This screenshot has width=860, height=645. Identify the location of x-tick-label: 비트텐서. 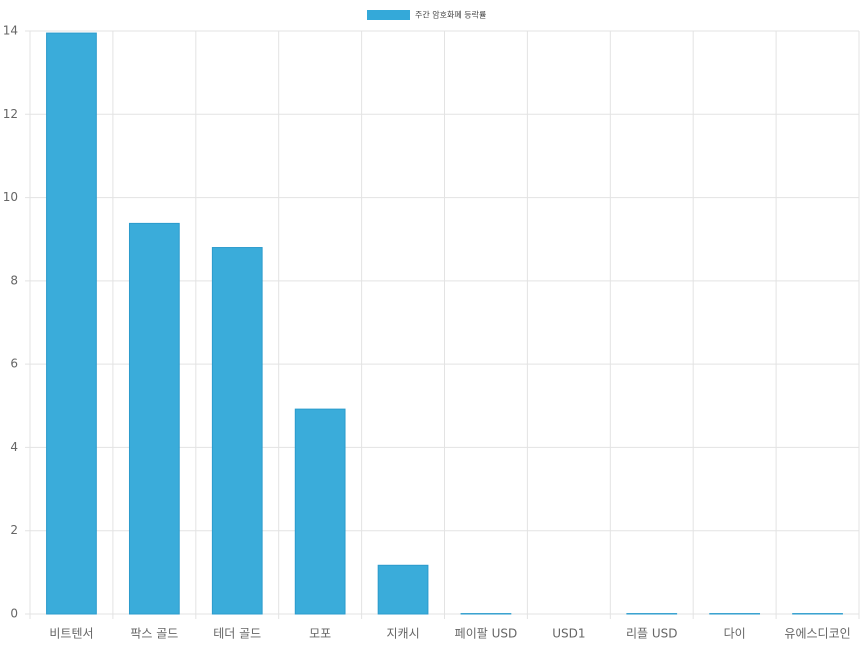
(71, 634).